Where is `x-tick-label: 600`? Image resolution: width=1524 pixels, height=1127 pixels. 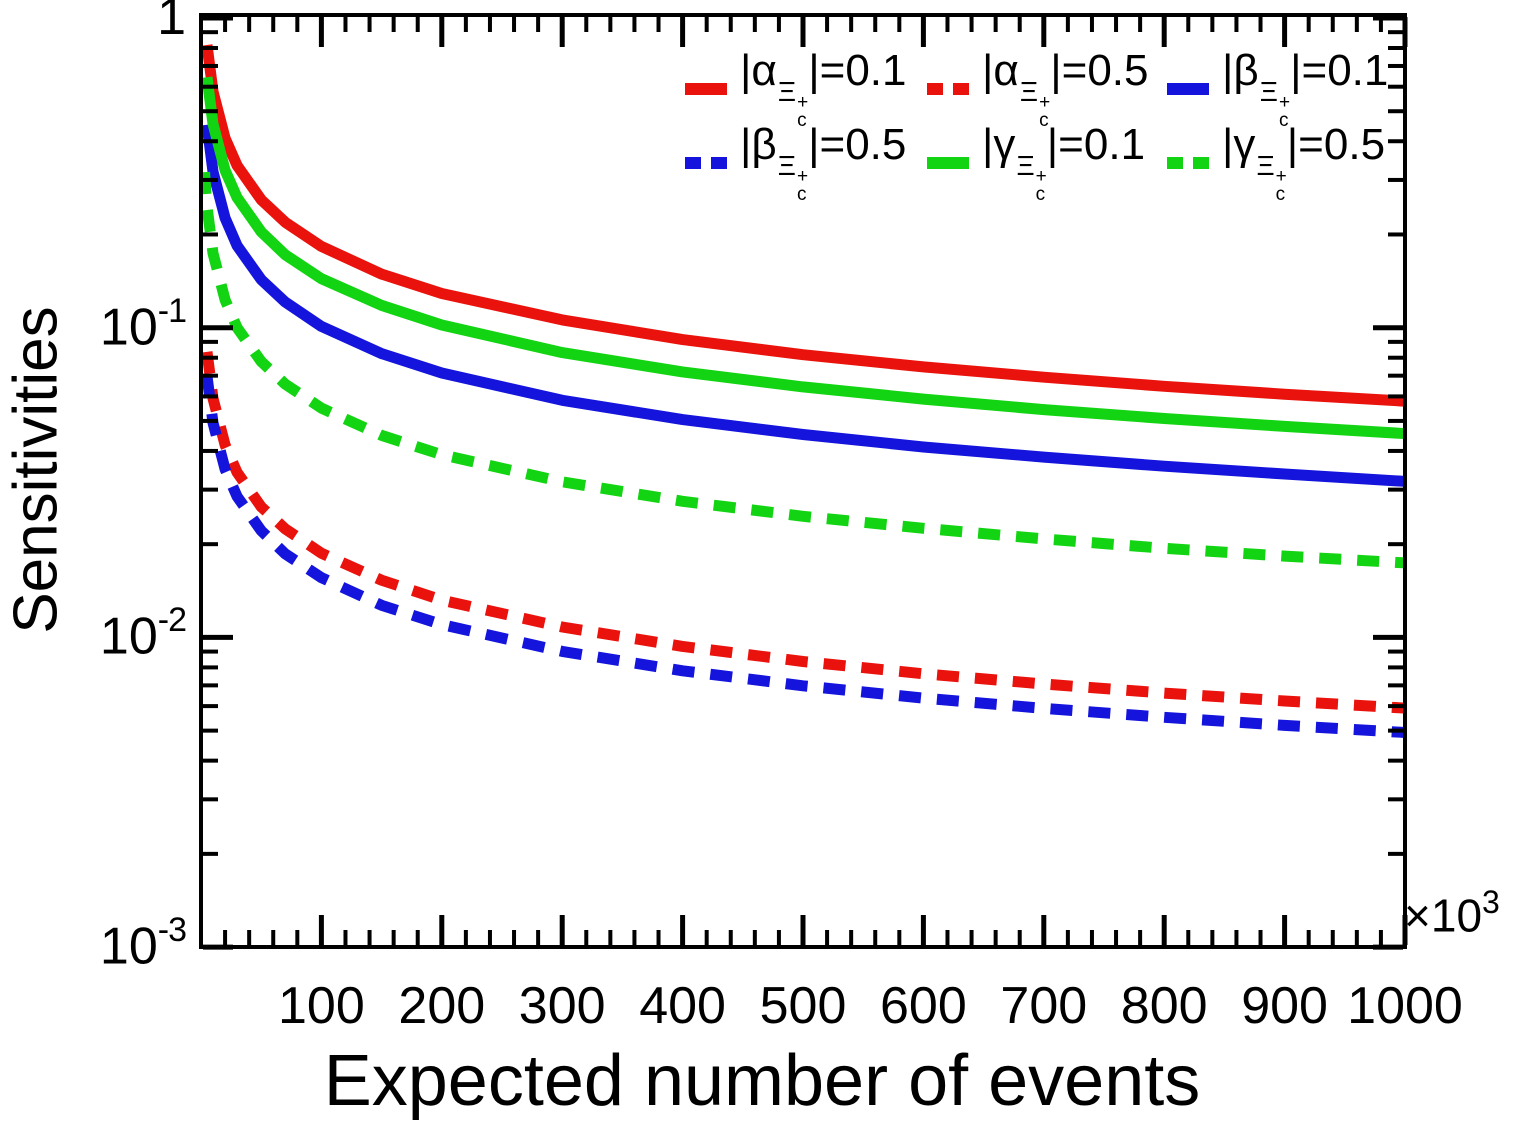 x-tick-label: 600 is located at coordinates (923, 1006).